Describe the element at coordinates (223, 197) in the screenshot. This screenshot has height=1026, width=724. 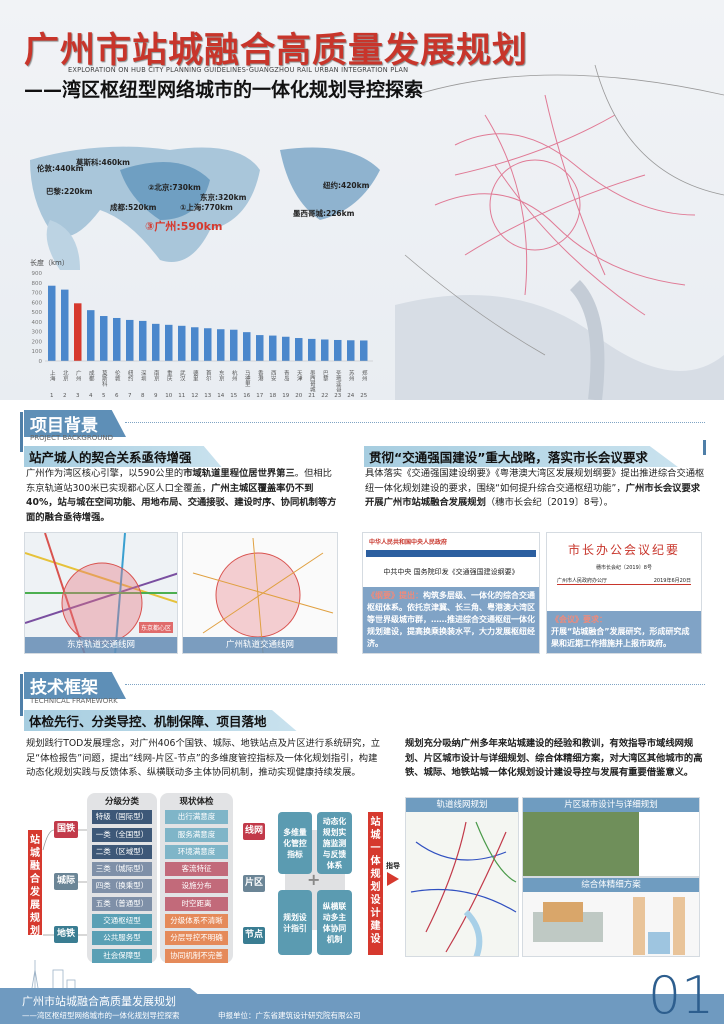
I see `map-label-tokyo: 东京:320km` at that location.